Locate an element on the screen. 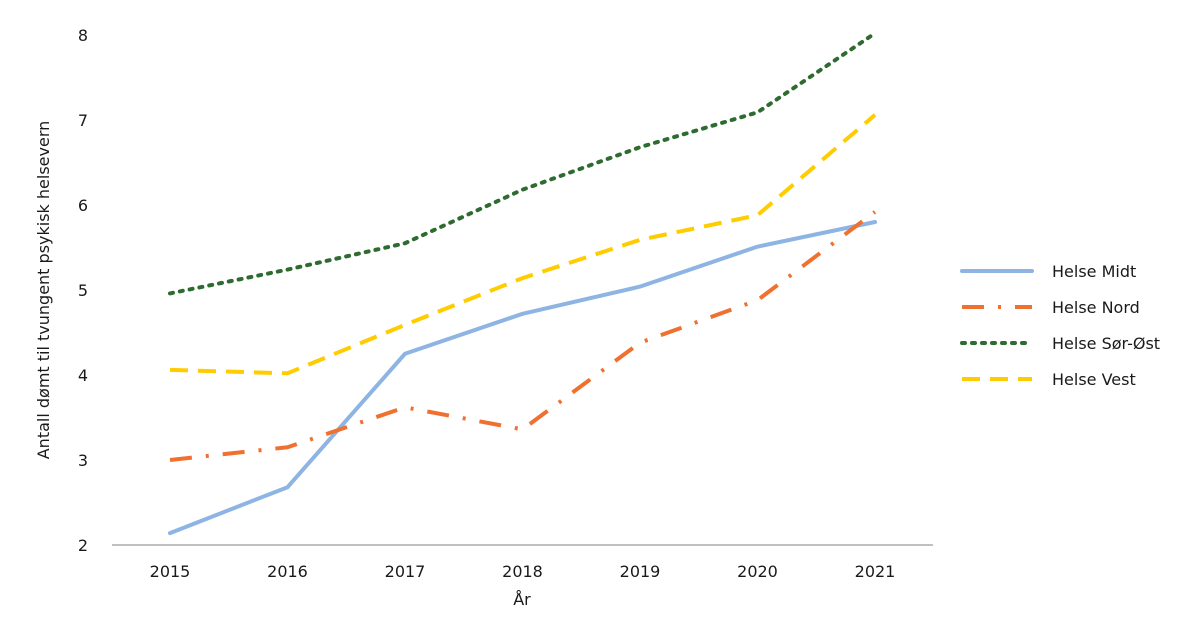 This screenshot has height=638, width=1200. x-axis-label: År is located at coordinates (522, 599).